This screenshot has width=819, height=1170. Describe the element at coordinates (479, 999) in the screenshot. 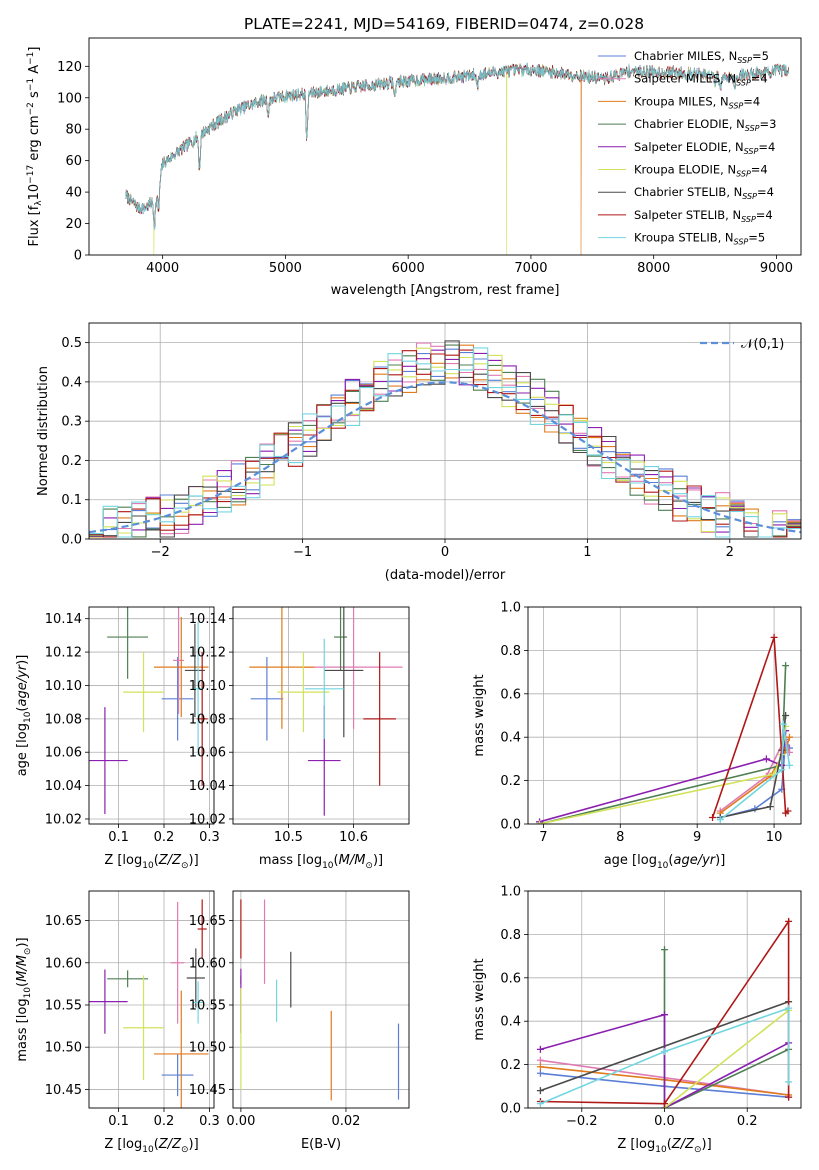

I see `y-axis-label: mass weight` at that location.